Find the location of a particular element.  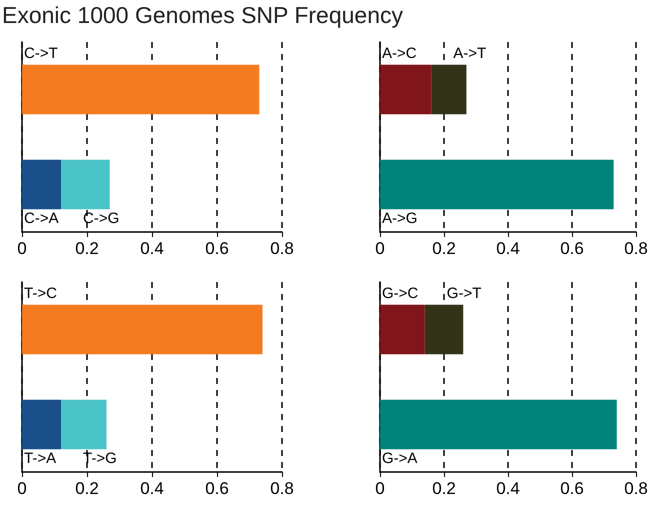

series-label: C->T is located at coordinates (41, 53).